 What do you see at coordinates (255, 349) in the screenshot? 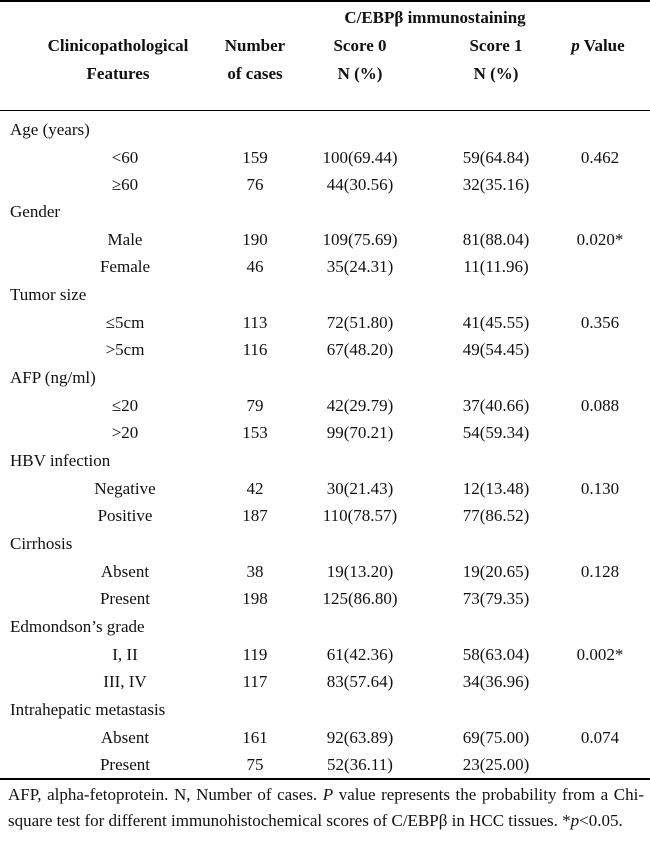
I see `row-cases: 116` at bounding box center [255, 349].